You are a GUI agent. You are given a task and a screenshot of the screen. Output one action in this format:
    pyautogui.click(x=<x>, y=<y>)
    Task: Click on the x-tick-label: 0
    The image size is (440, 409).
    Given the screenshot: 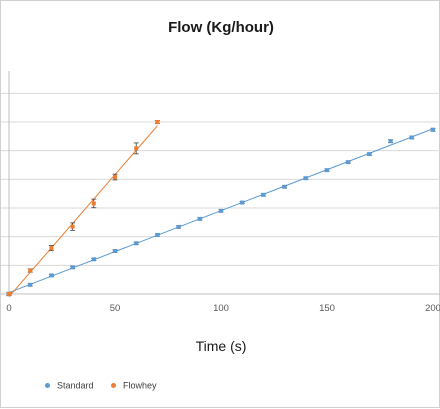 What is the action you would take?
    pyautogui.click(x=8, y=308)
    